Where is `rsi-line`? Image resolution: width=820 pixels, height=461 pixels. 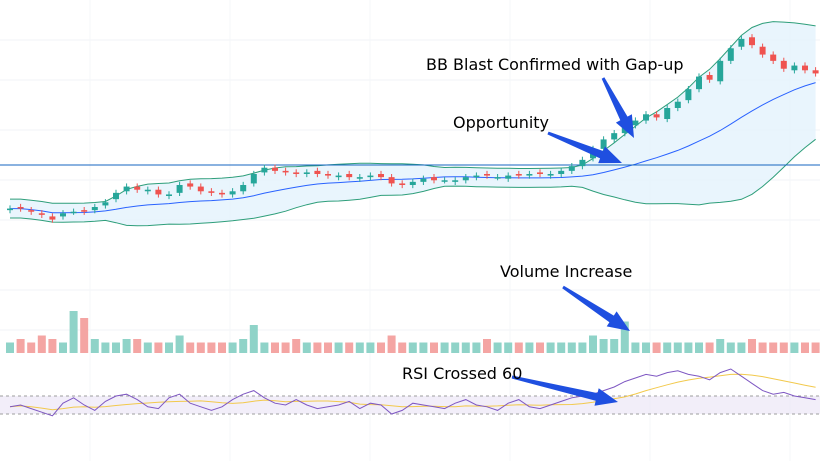 rsi-line is located at coordinates (412, 392).